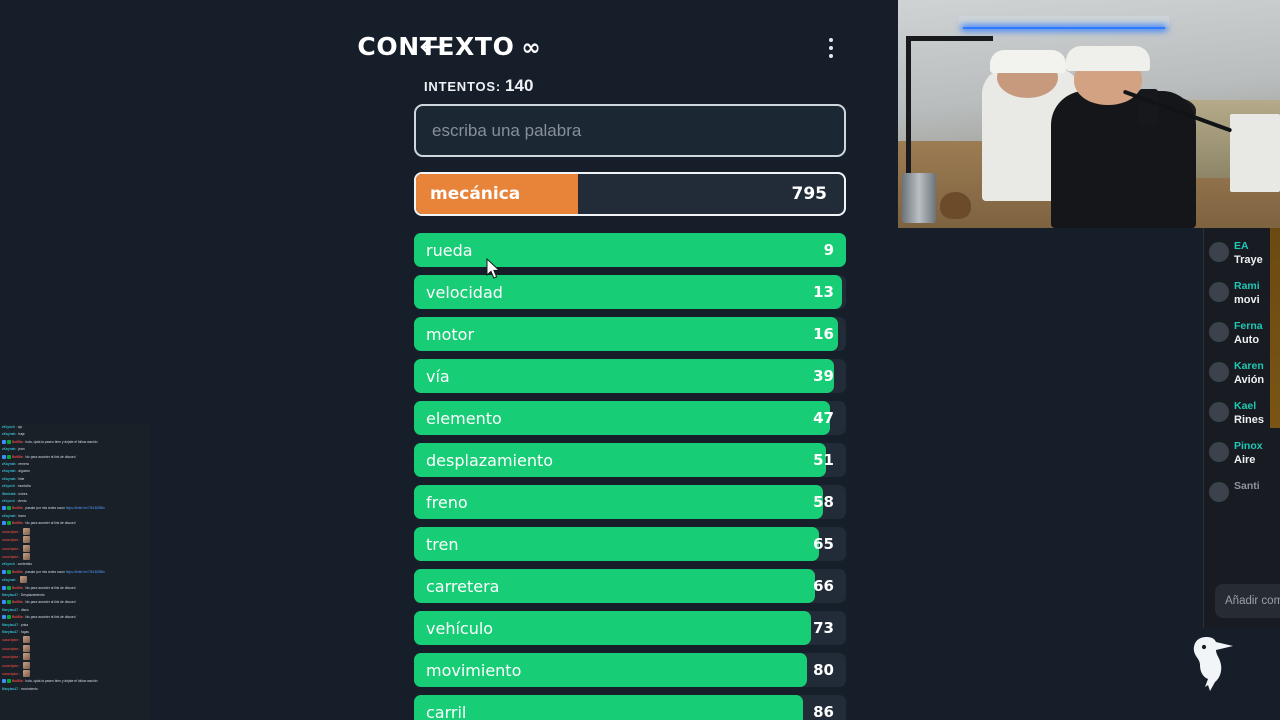 The height and width of the screenshot is (720, 1280). Describe the element at coordinates (24, 486) in the screenshot. I see `chat-line-text: montaña` at that location.